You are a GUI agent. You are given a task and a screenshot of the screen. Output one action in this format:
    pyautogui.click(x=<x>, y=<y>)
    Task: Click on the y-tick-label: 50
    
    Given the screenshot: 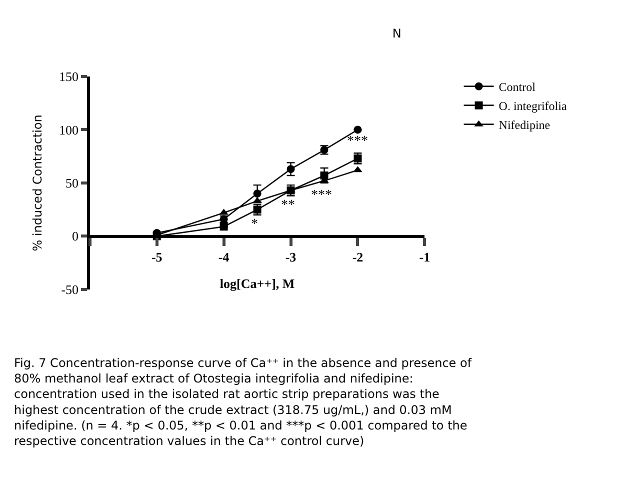 What is the action you would take?
    pyautogui.click(x=72, y=182)
    